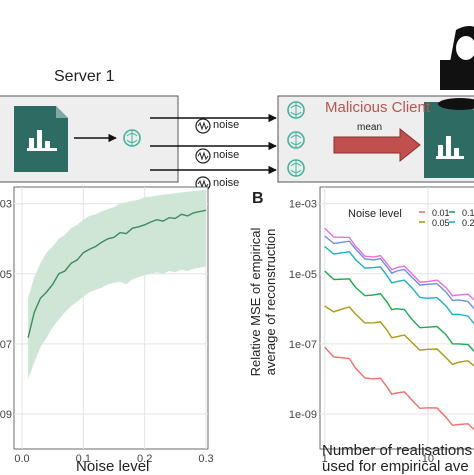 The height and width of the screenshot is (475, 474). What do you see at coordinates (84, 76) in the screenshot?
I see `server-title: Server 1` at bounding box center [84, 76].